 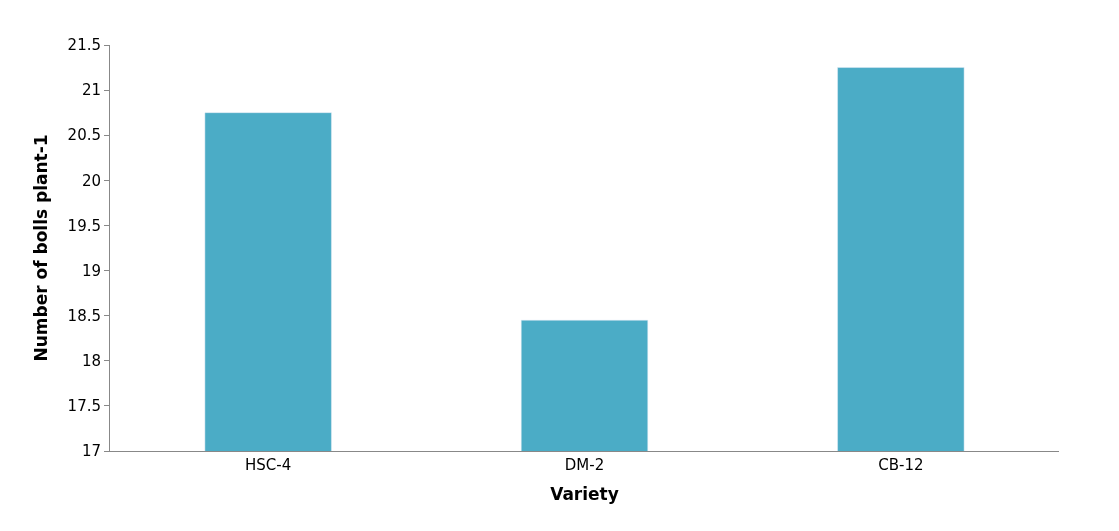 What do you see at coordinates (41, 248) in the screenshot?
I see `y-axis-title: Number of bolls plant-1` at bounding box center [41, 248].